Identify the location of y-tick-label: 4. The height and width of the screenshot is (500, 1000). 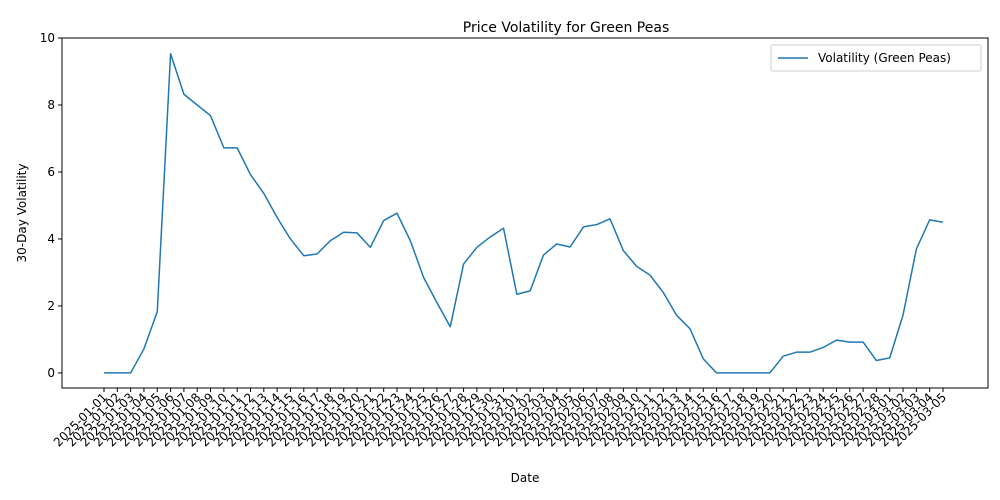
(51, 239).